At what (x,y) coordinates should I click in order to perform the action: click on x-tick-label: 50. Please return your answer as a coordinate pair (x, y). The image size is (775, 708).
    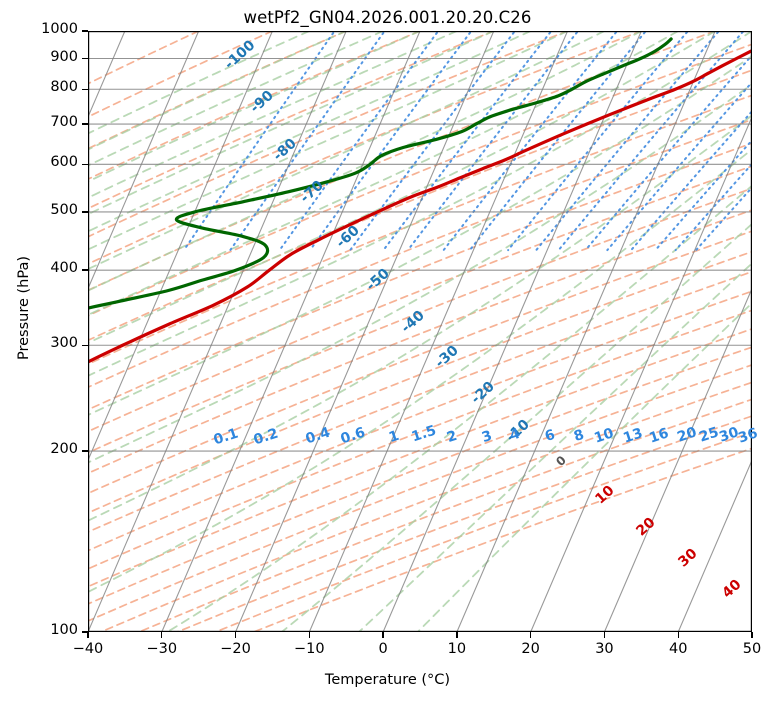
    Looking at the image, I should click on (752, 649).